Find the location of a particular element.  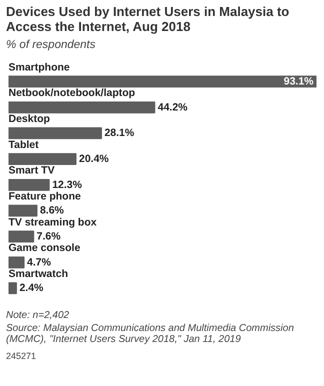

data-label: 2.4% is located at coordinates (31, 288).